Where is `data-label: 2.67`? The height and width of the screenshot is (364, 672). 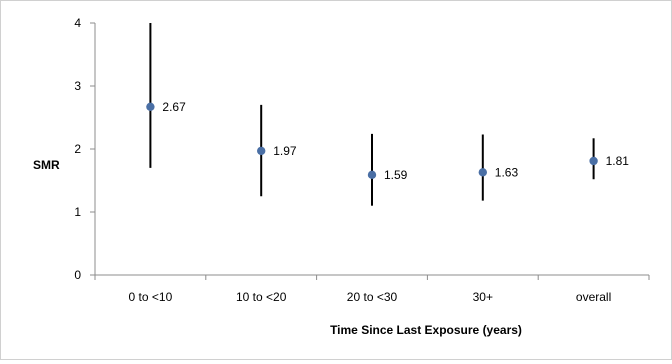
data-label: 2.67 is located at coordinates (174, 107).